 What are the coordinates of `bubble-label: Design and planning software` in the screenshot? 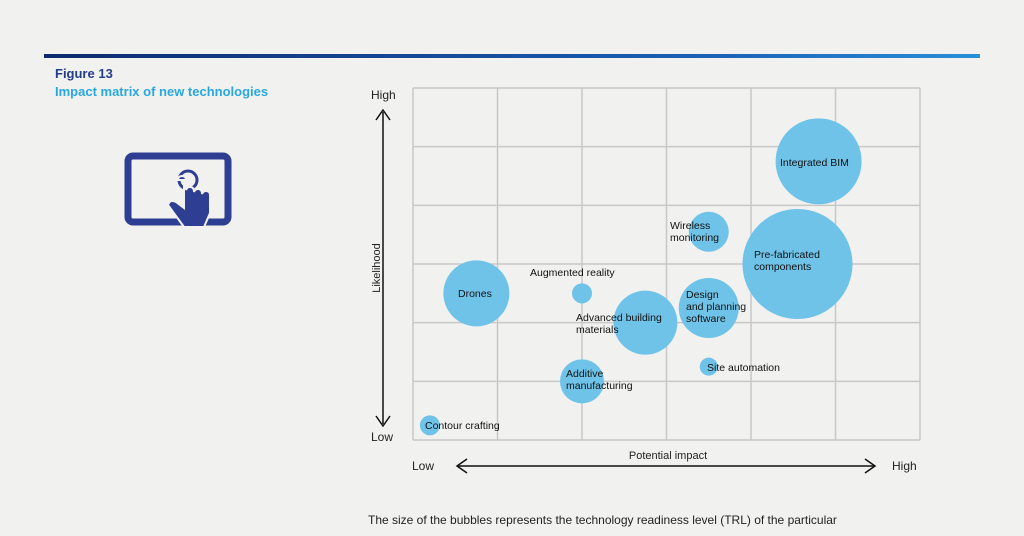 It's located at (716, 307).